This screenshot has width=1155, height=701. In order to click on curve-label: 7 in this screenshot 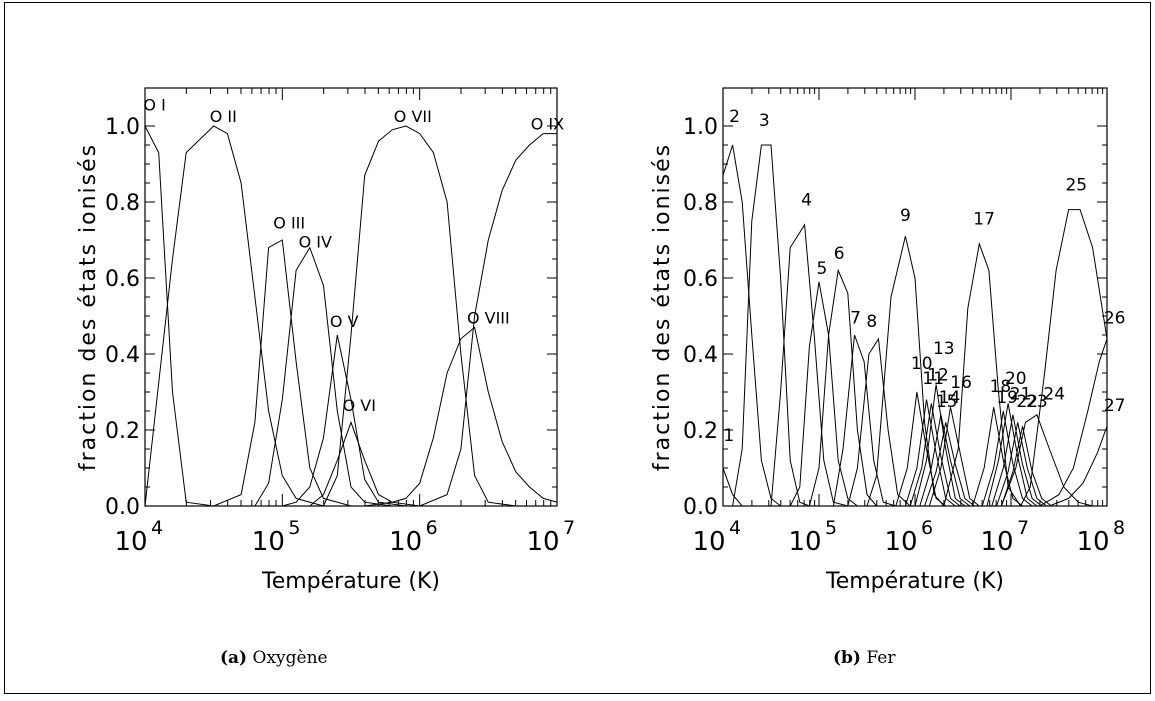, I will do `click(855, 318)`.